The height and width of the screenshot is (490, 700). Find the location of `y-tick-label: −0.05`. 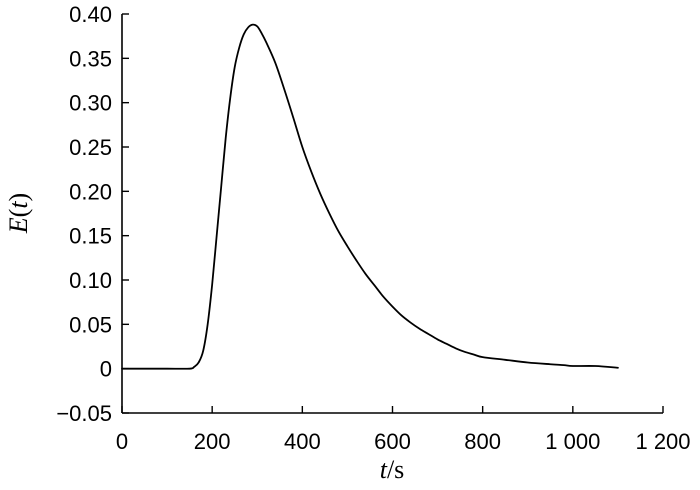

y-tick-label: −0.05 is located at coordinates (84, 413).